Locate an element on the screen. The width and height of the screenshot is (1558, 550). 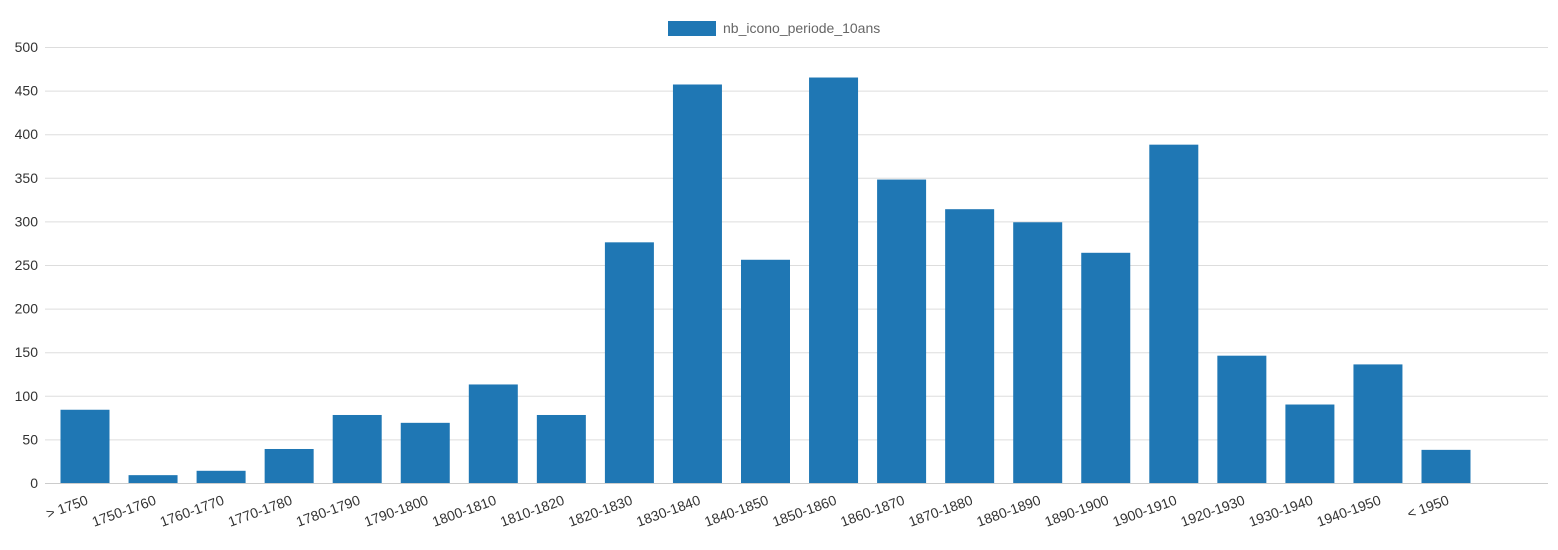
x-tick-label: 1820-1830 is located at coordinates (600, 511).